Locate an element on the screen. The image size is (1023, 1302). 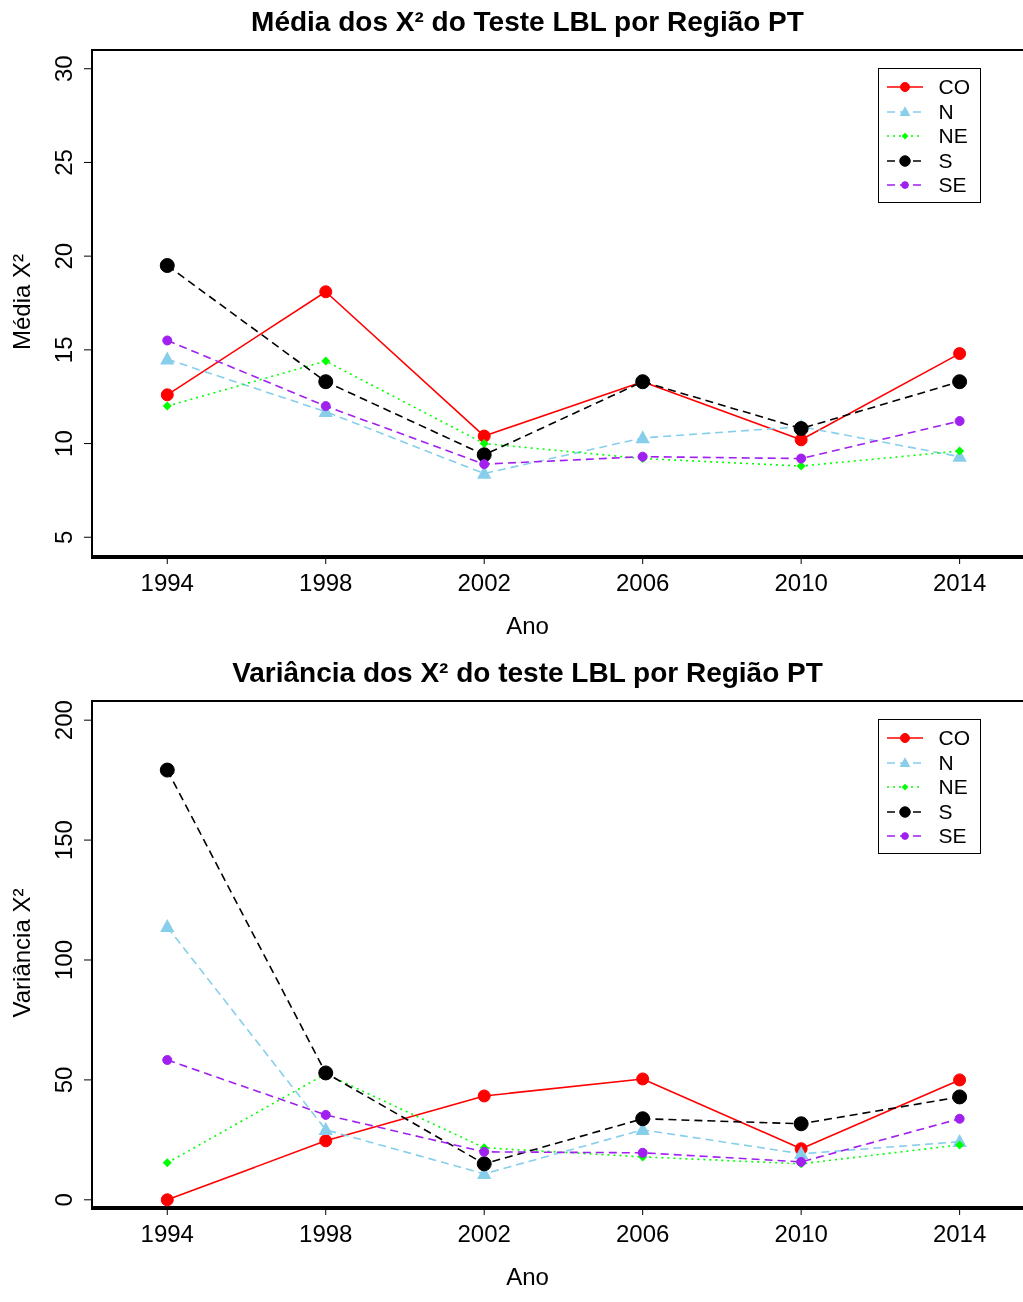
y-tick-label: 0 is located at coordinates (63, 1200).